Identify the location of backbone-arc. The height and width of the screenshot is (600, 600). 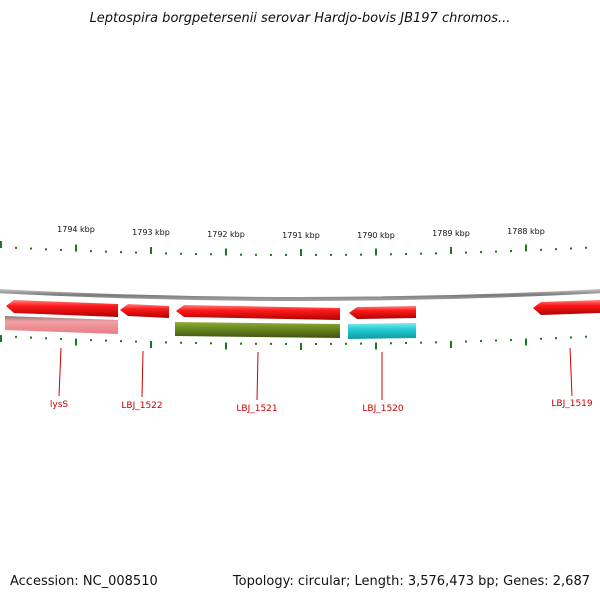
(300, 295).